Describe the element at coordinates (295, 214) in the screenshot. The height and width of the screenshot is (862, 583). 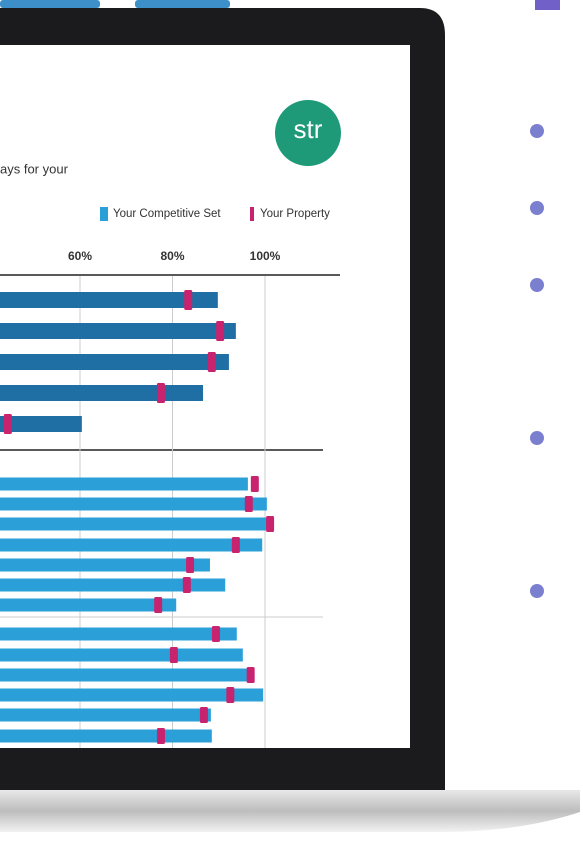
I see `legend-label: Your Property` at that location.